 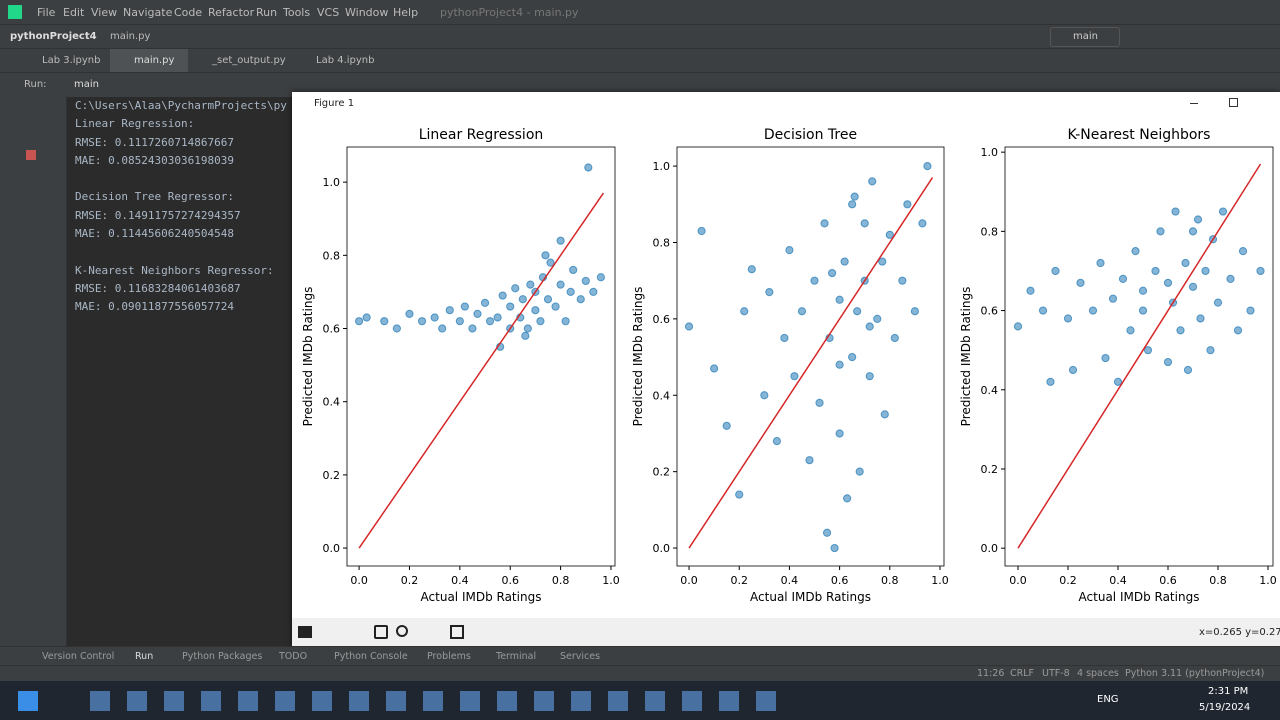 What do you see at coordinates (1085, 37) in the screenshot?
I see `run-config: main` at bounding box center [1085, 37].